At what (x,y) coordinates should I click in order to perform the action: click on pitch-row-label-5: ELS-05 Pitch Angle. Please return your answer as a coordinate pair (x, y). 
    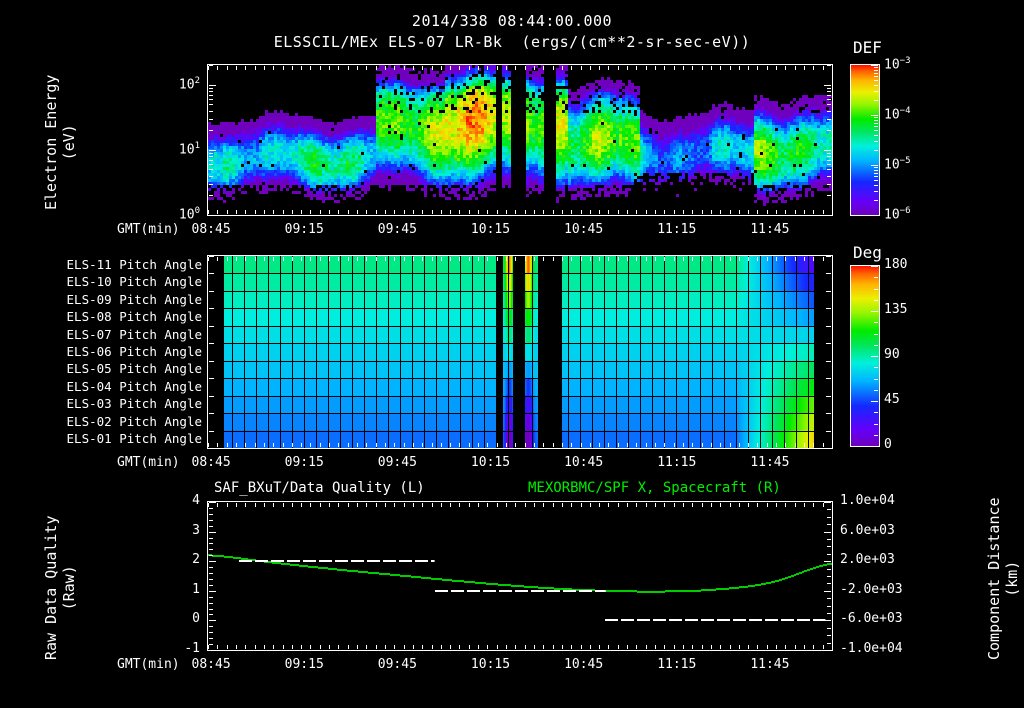
    Looking at the image, I should click on (134, 369).